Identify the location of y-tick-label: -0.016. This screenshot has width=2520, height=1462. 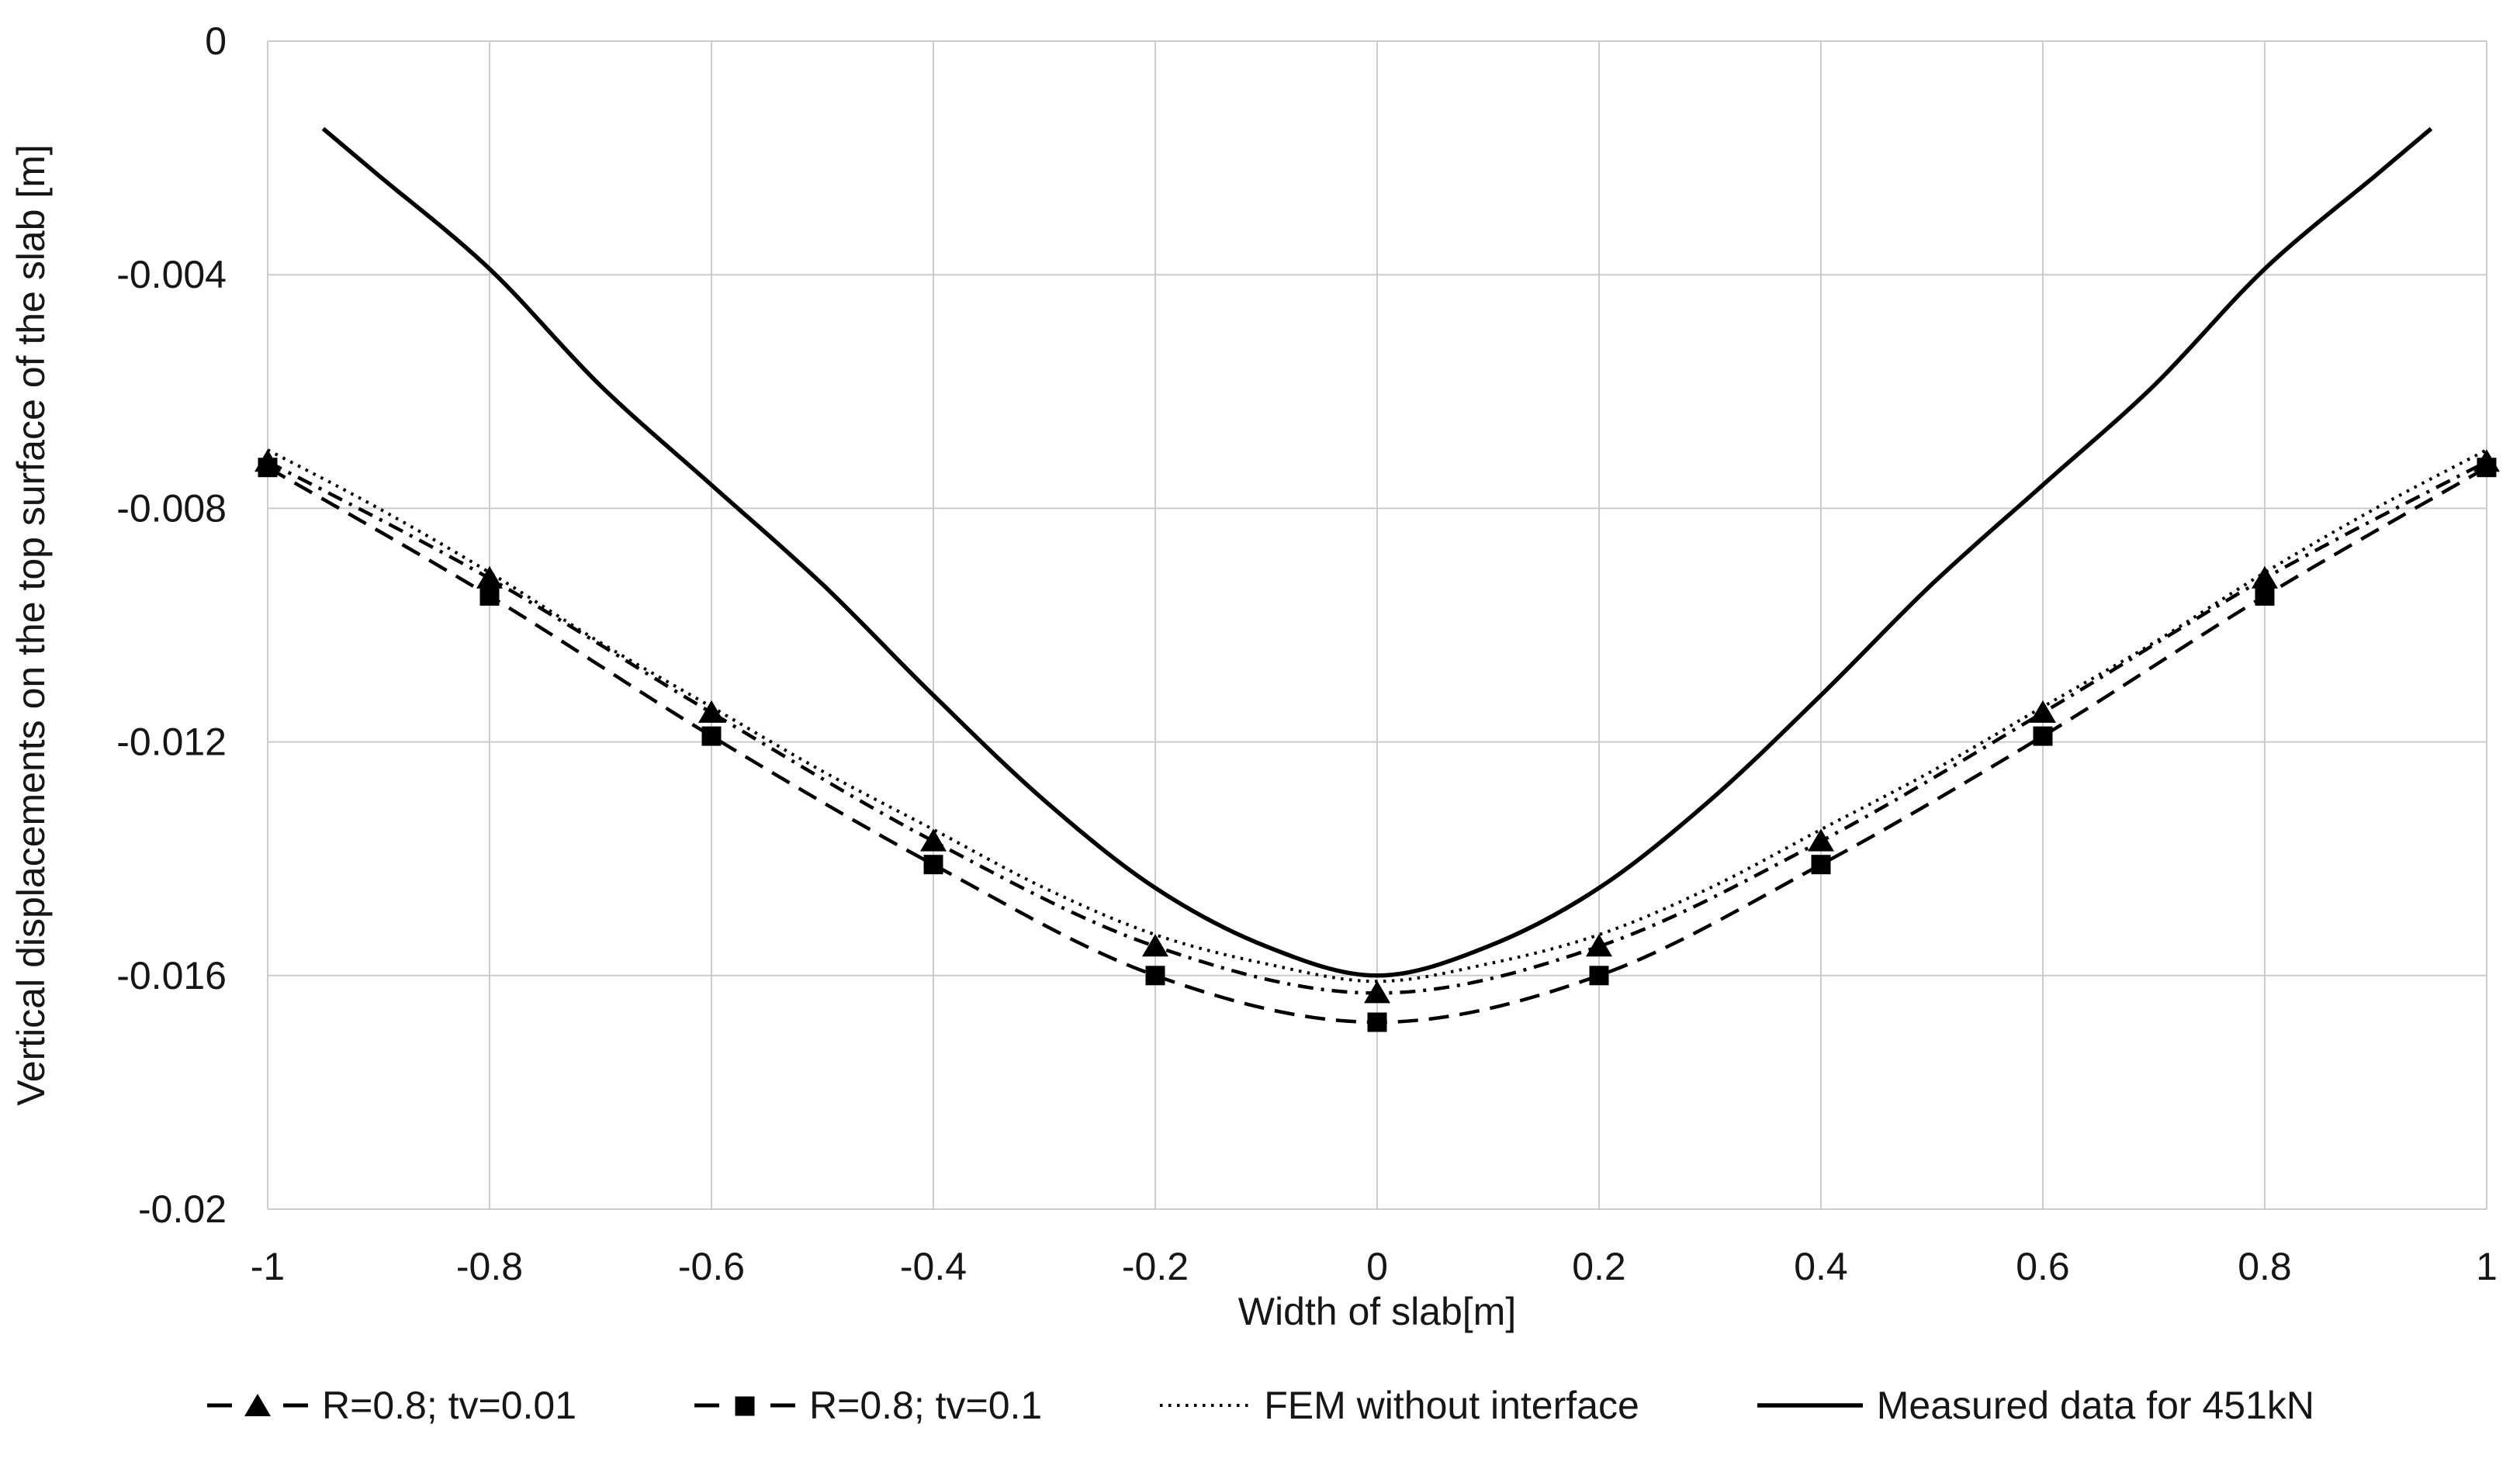
(171, 975).